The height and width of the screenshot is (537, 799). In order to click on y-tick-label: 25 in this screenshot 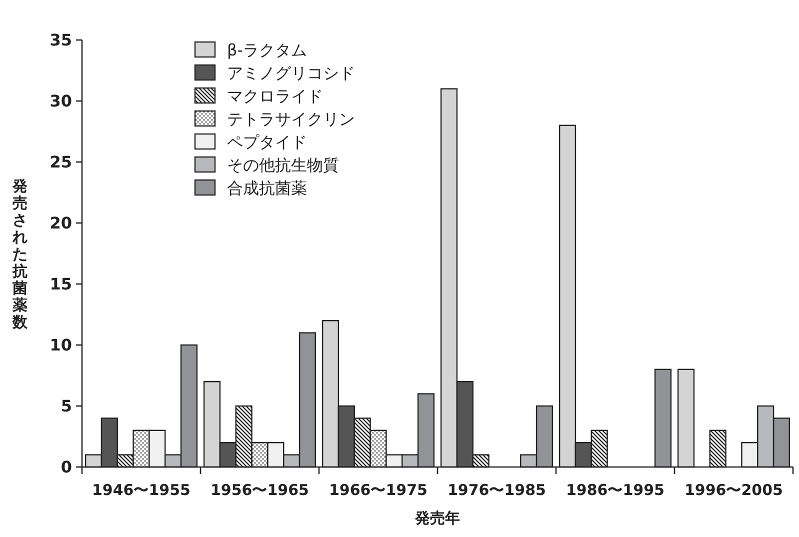, I will do `click(61, 162)`.